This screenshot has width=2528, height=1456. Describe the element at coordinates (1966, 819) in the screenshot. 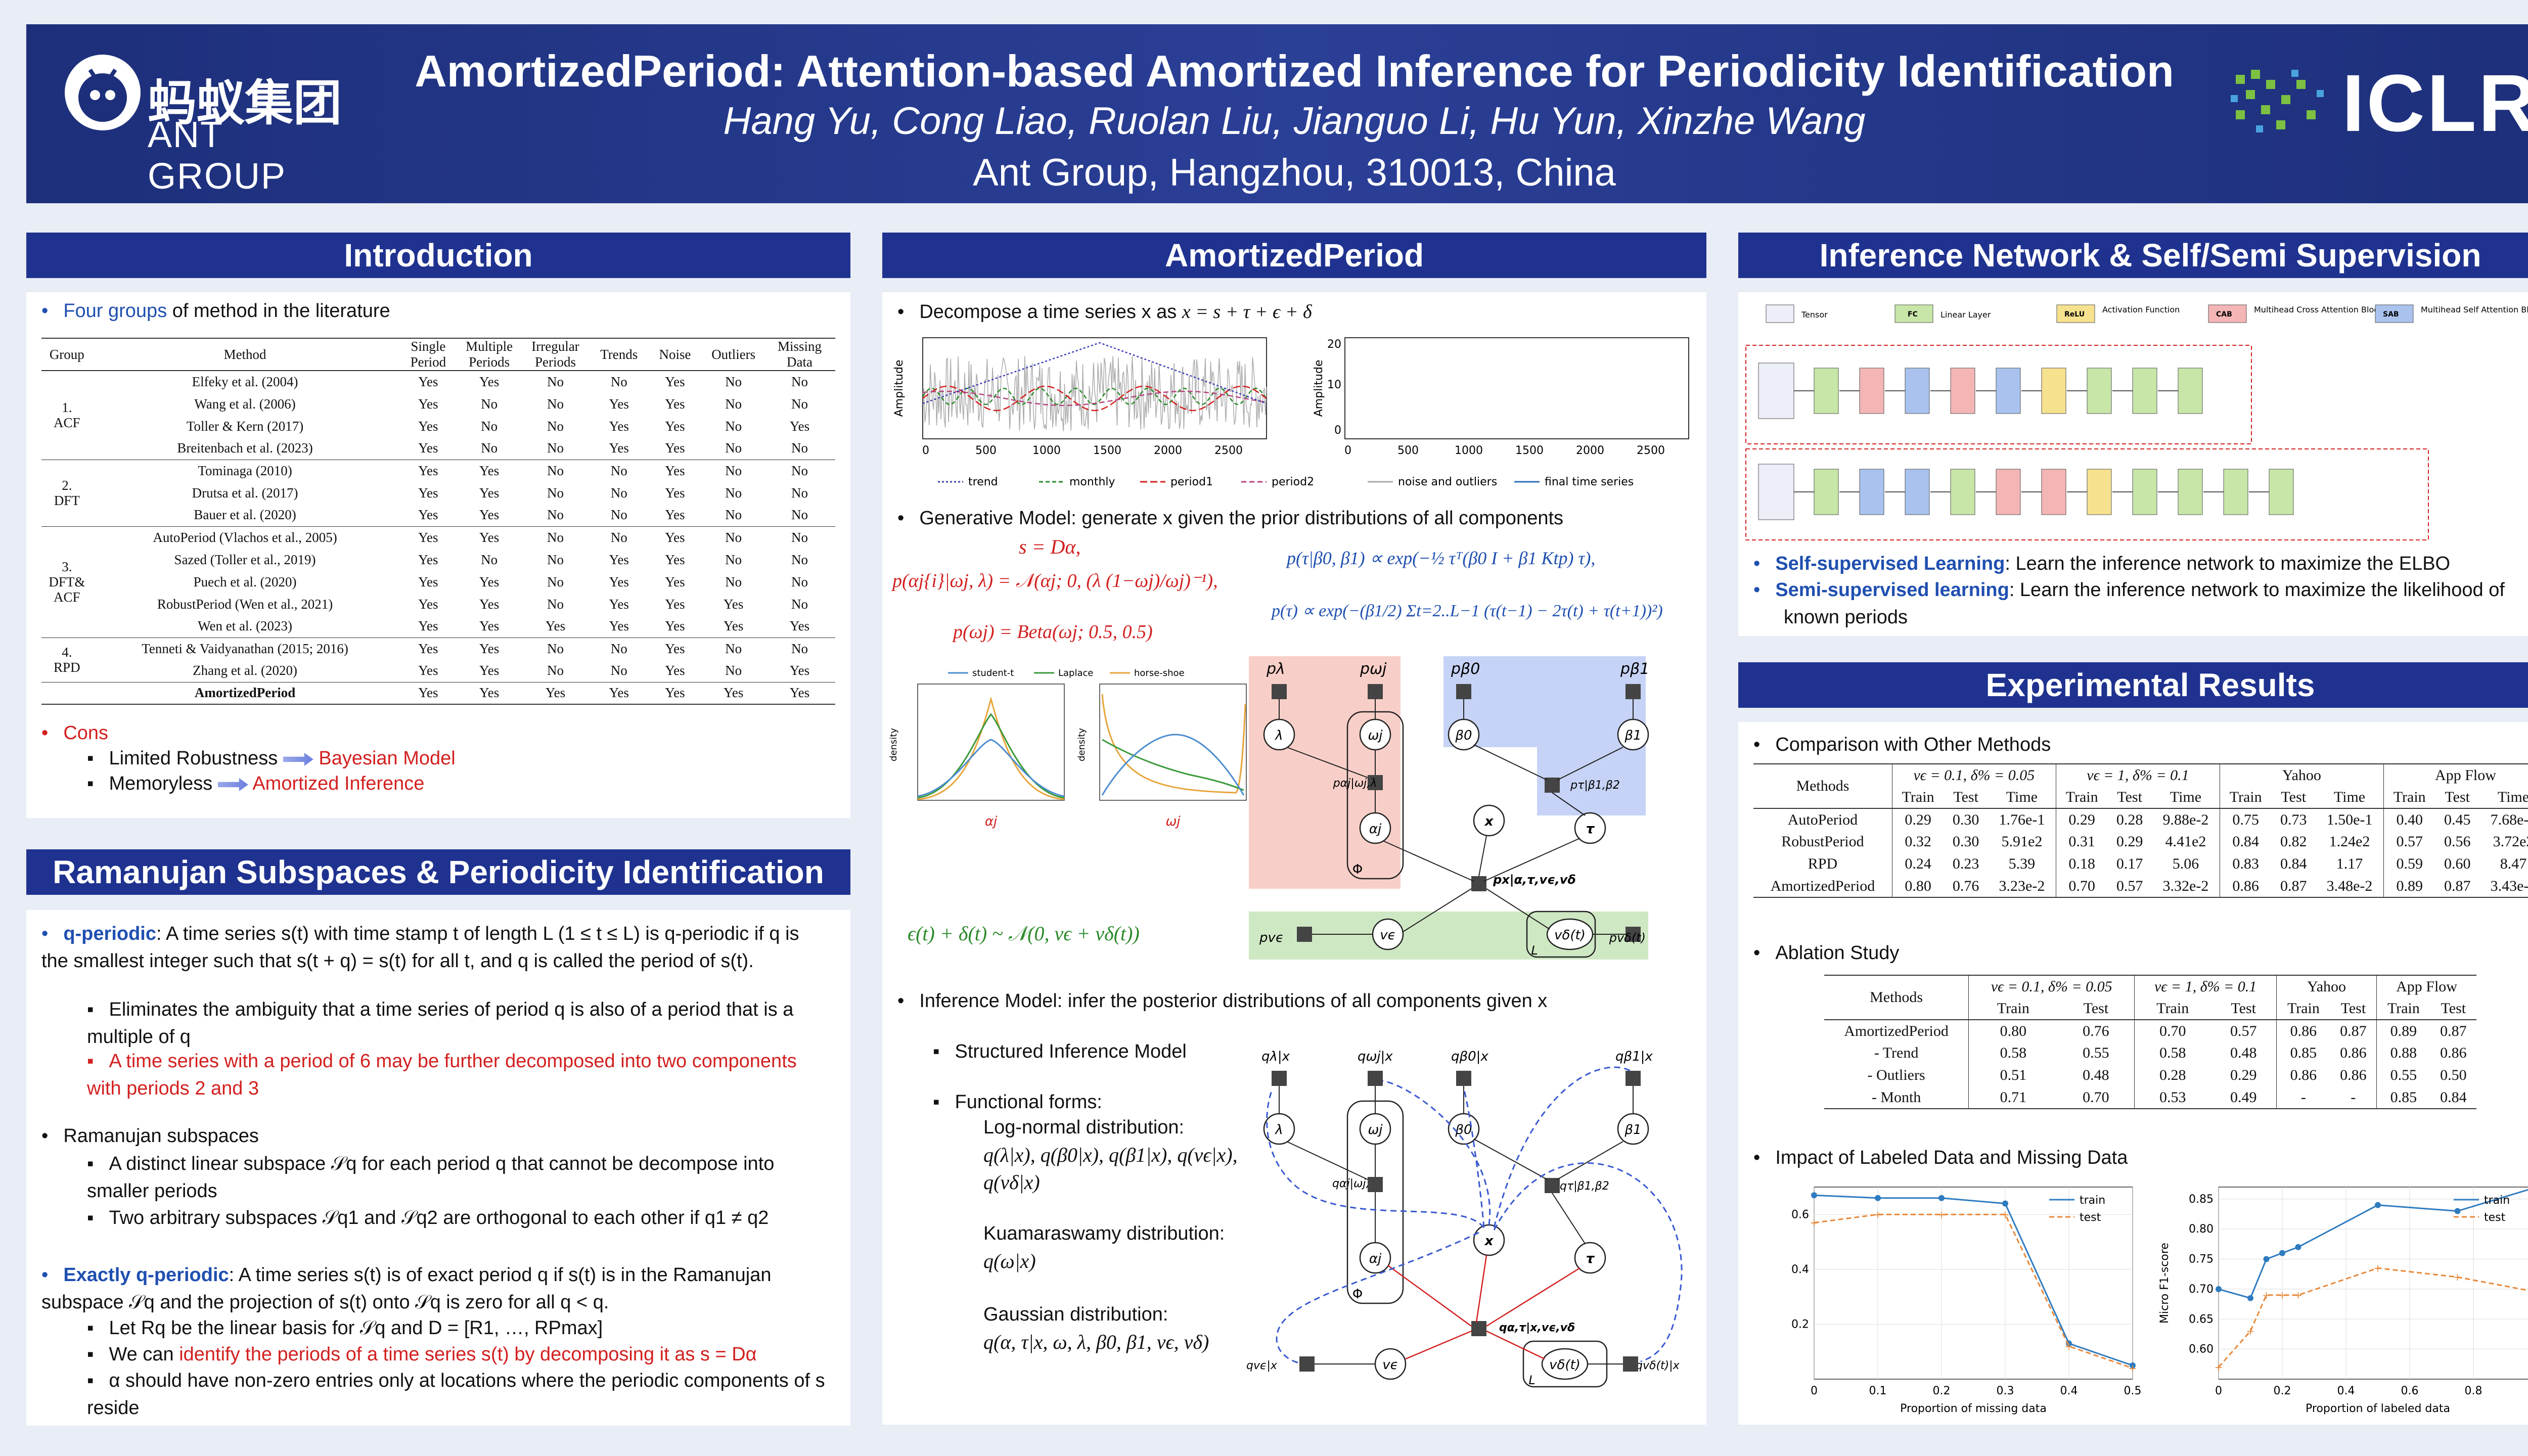

I see `value-cell: 0.30` at that location.